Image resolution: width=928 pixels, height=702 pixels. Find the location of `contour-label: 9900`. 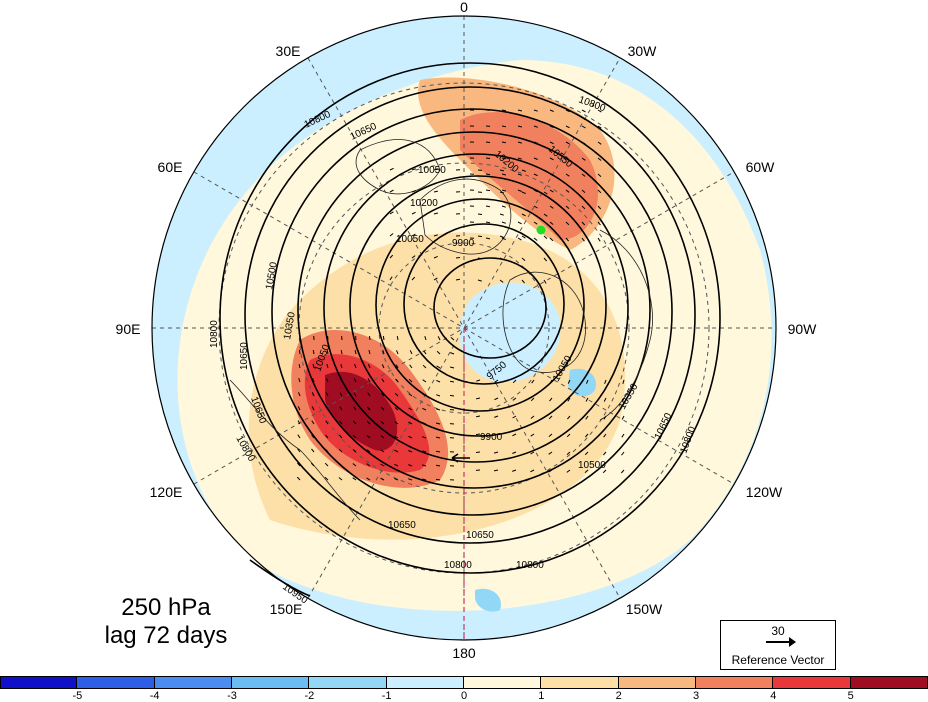

contour-label: 9900 is located at coordinates (463, 243).